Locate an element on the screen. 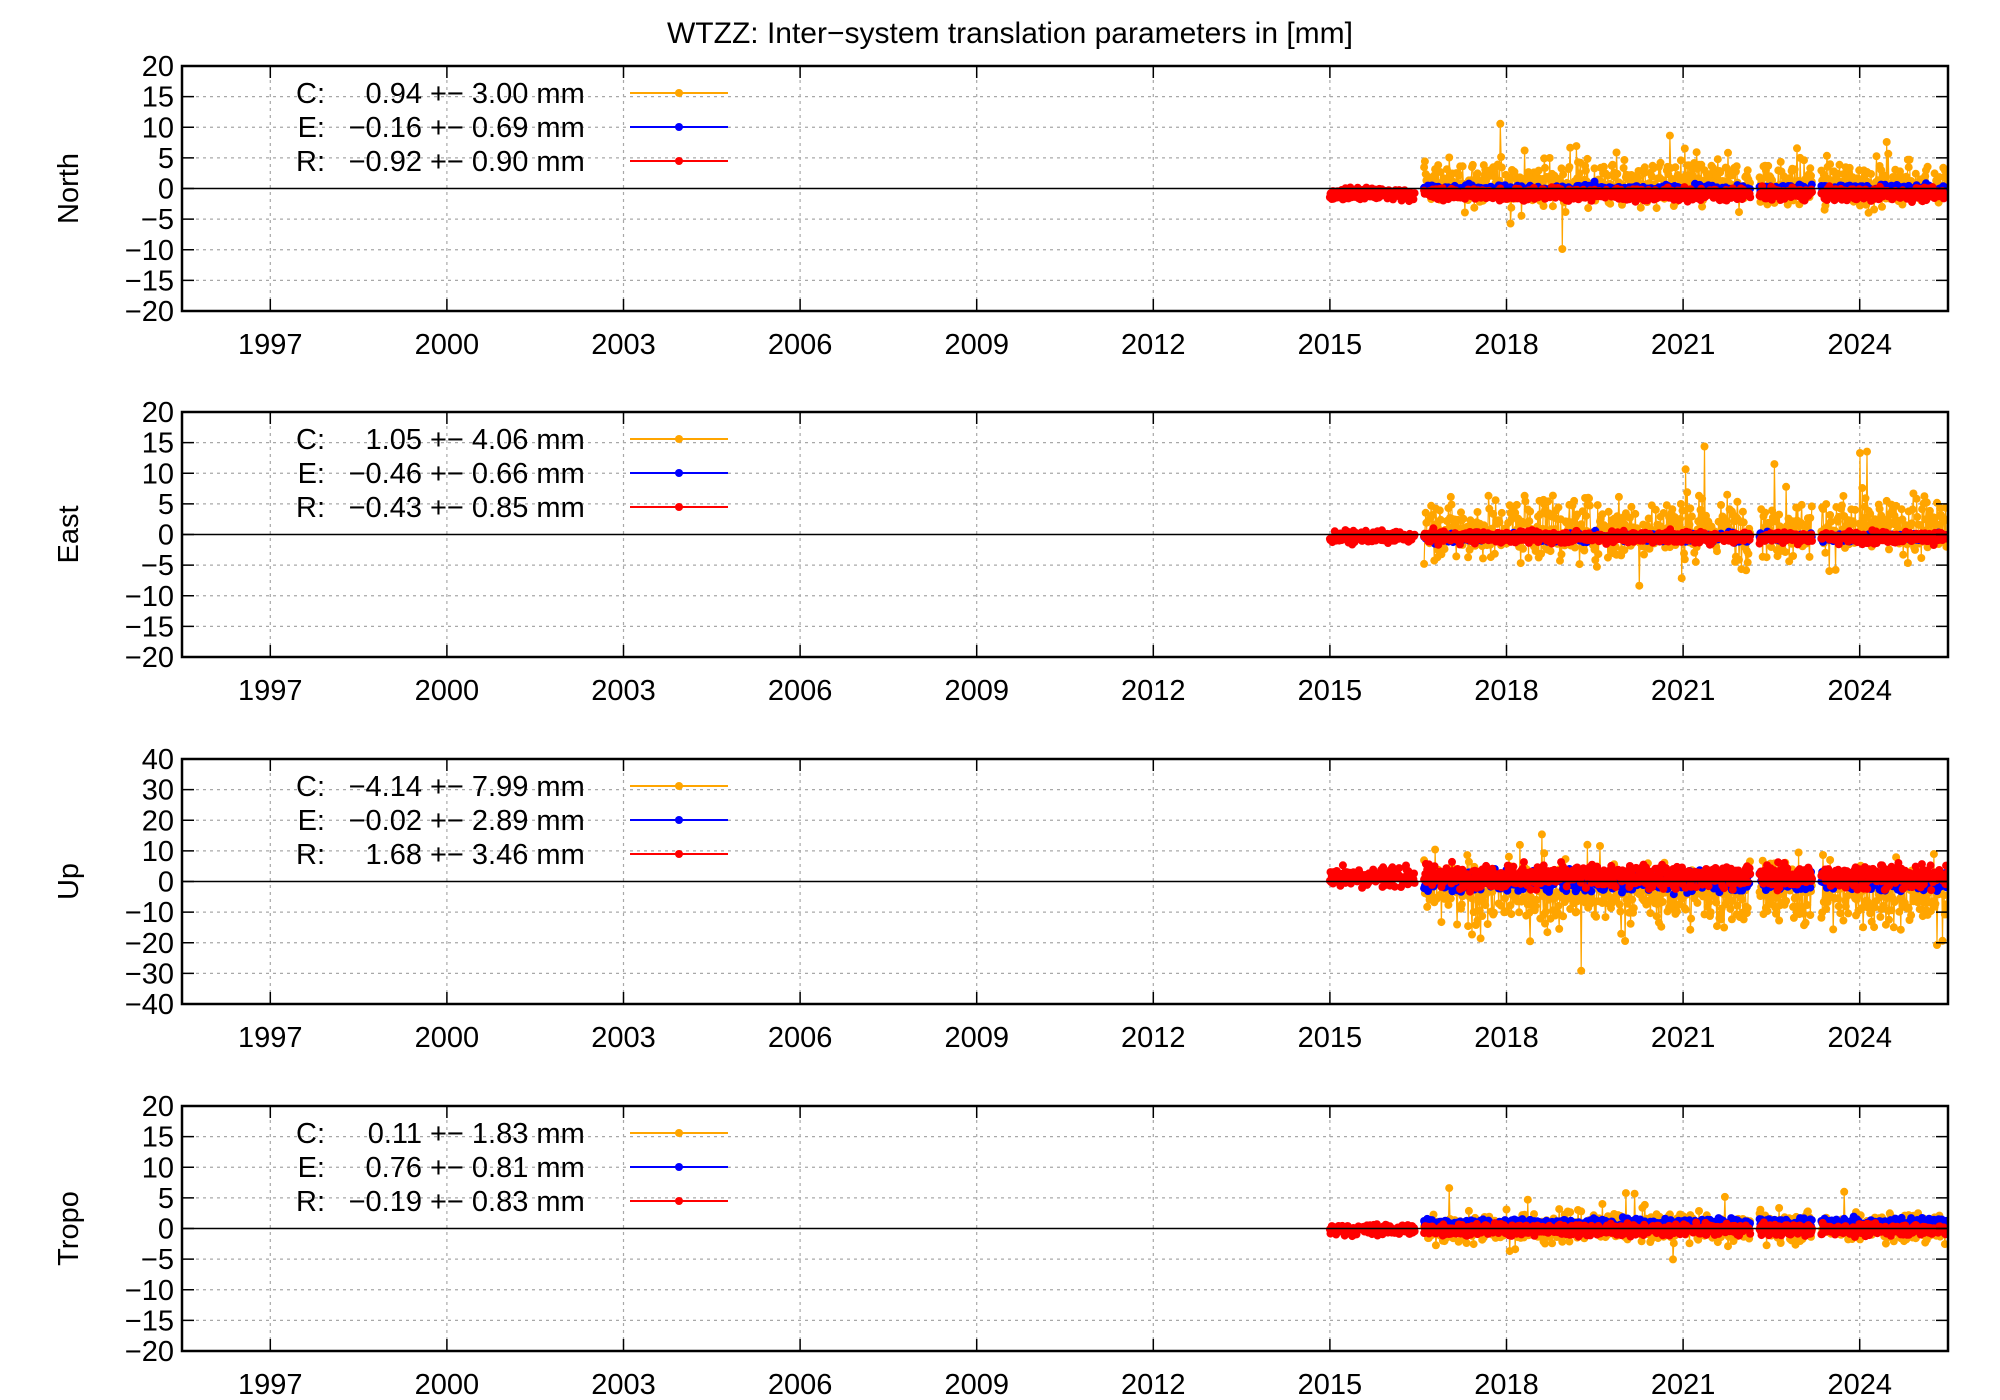 The image size is (2000, 1400). y-tick-label: −5 is located at coordinates (157, 566).